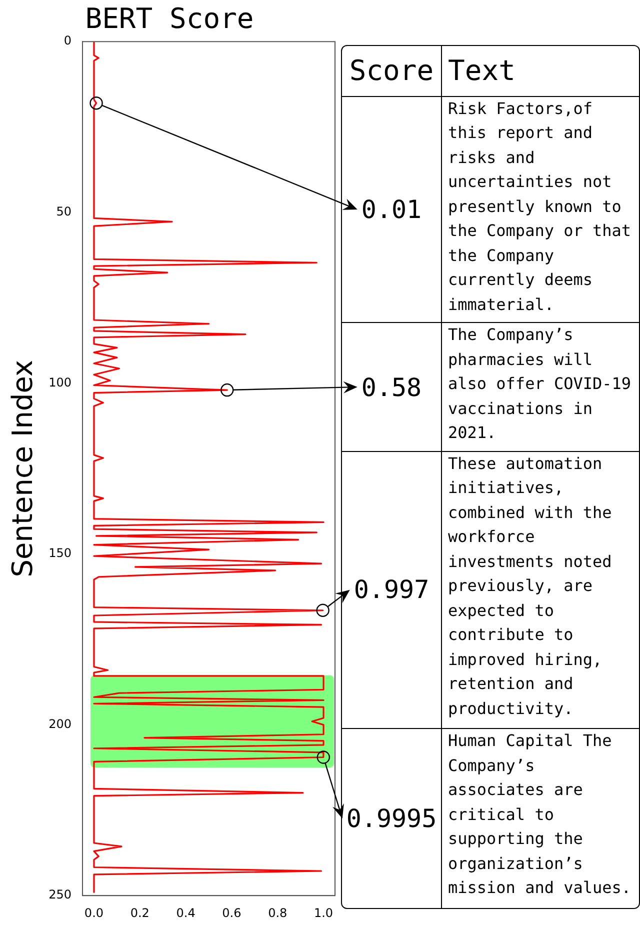 The width and height of the screenshot is (640, 930). I want to click on x-tick-label: 1.0, so click(324, 913).